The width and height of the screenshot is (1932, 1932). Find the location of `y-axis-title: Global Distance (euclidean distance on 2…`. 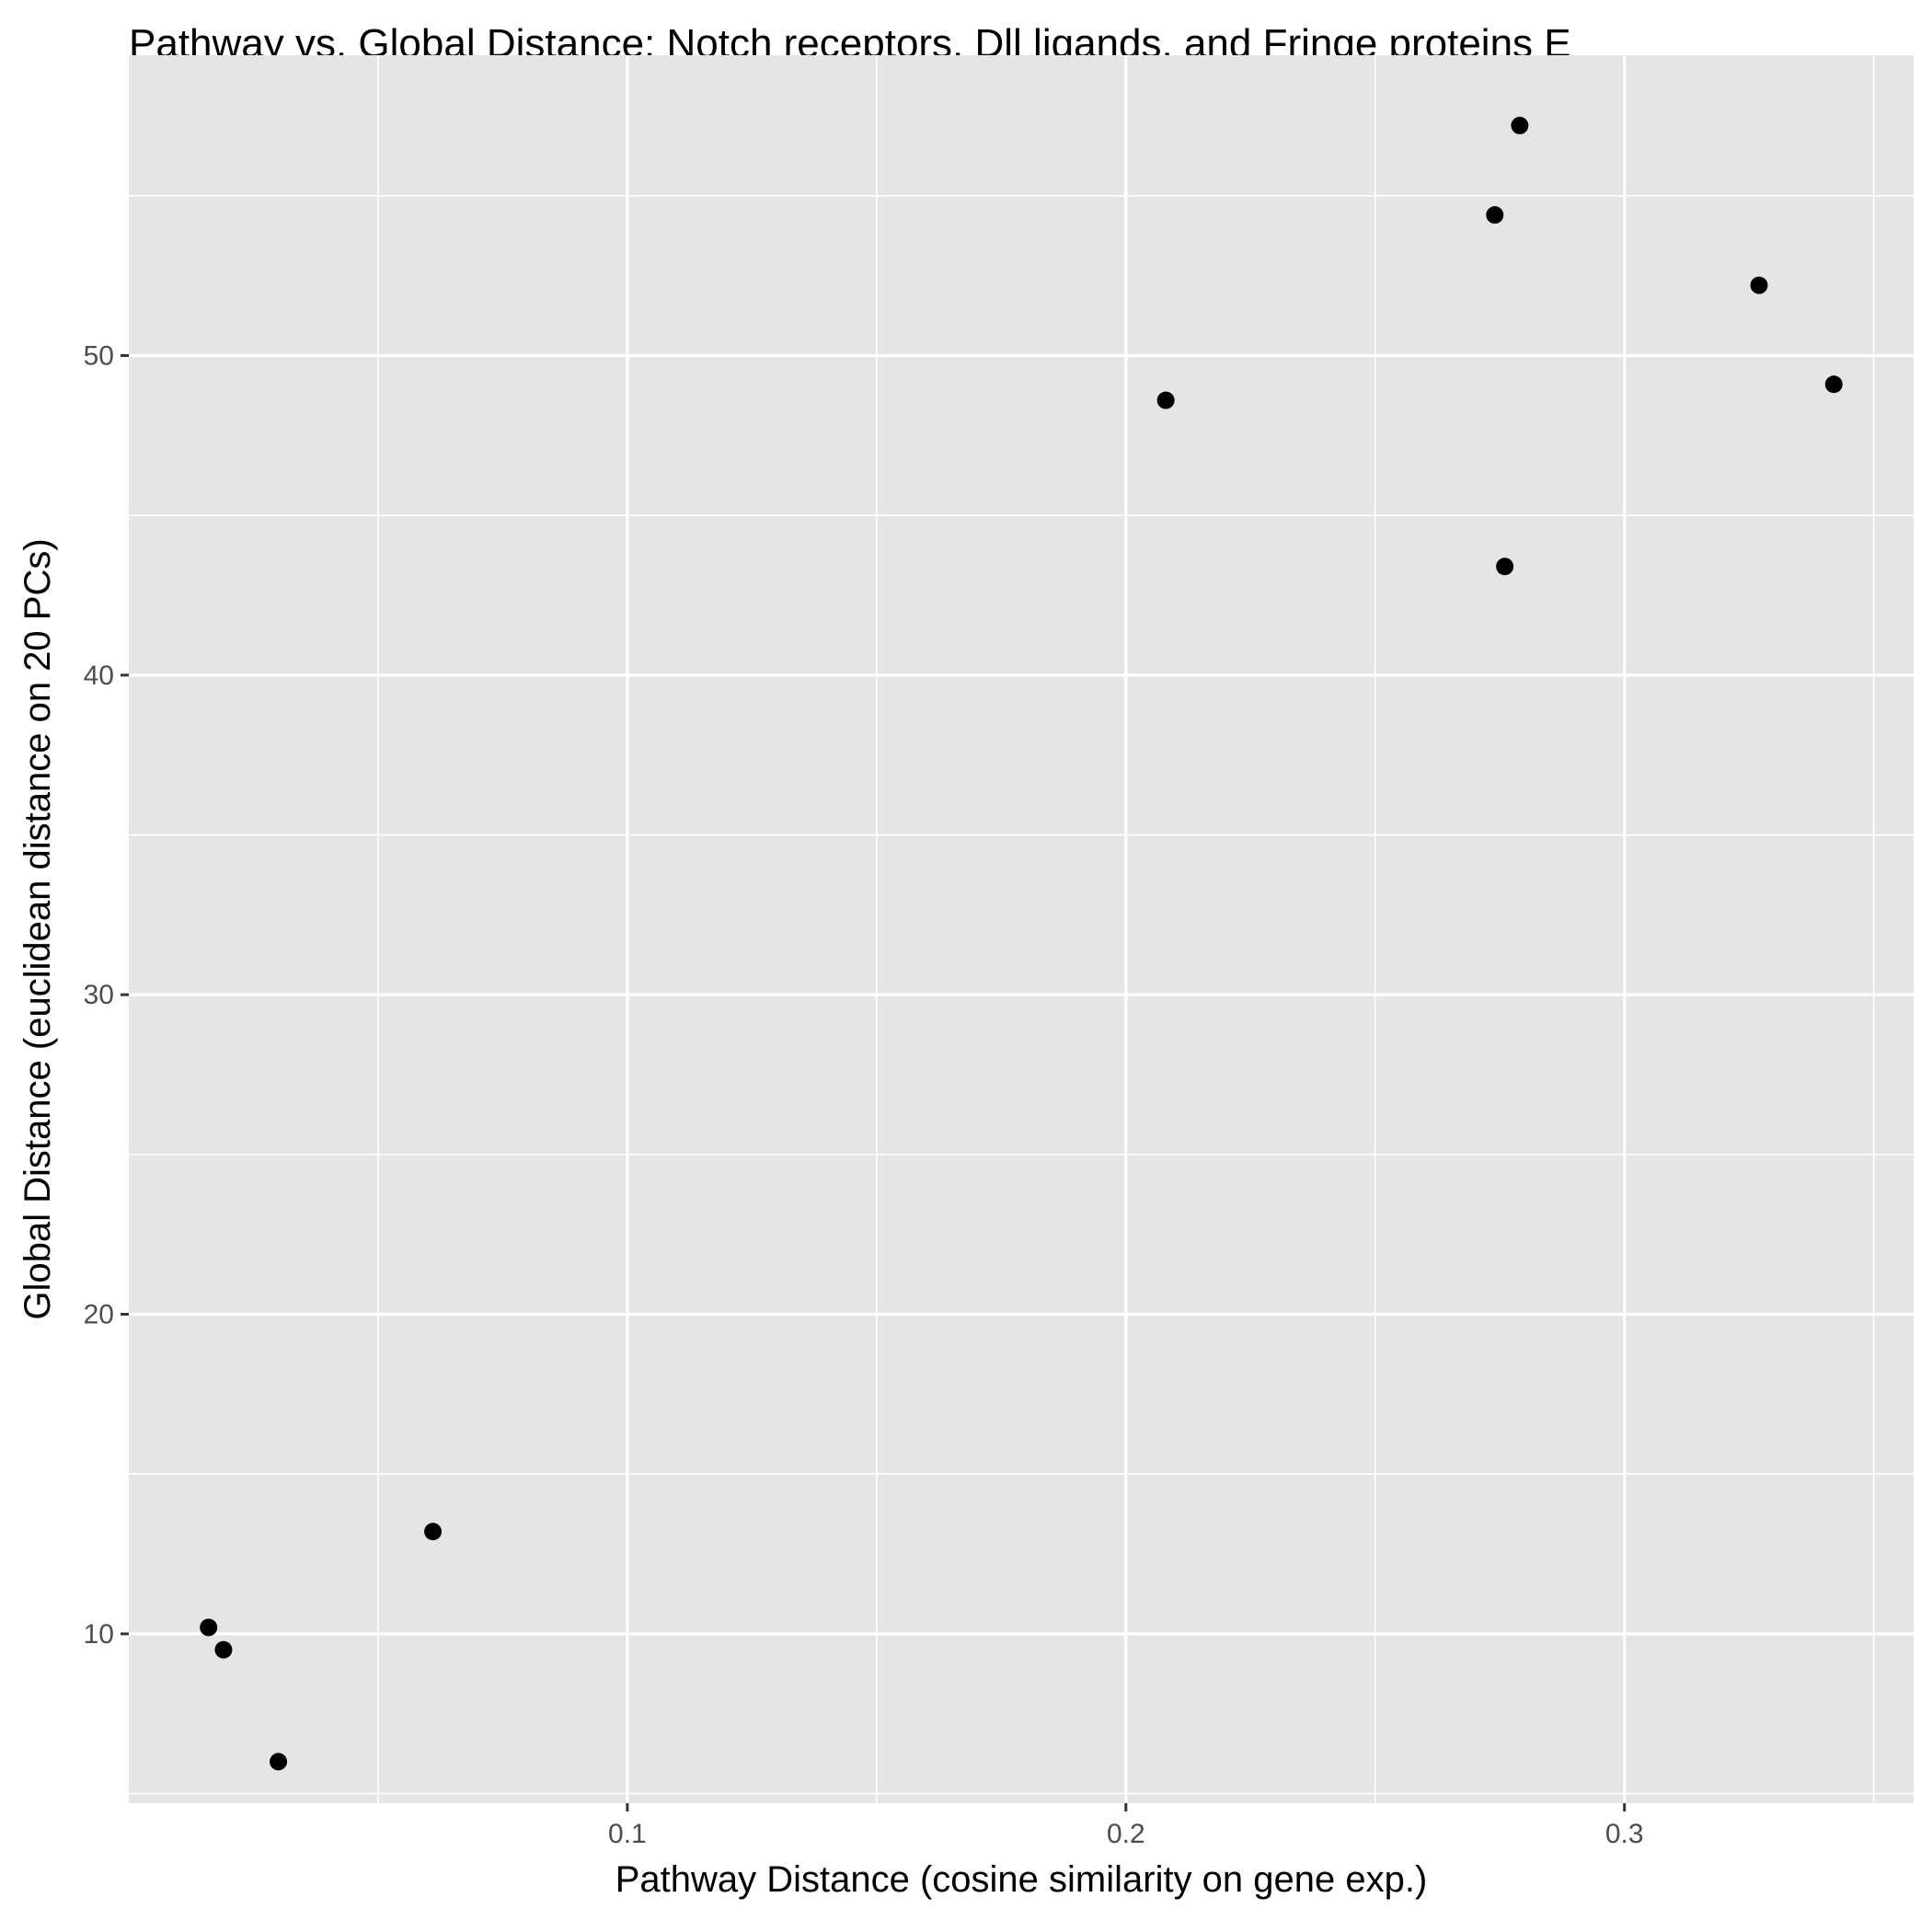

y-axis-title: Global Distance (euclidean distance on 2… is located at coordinates (37, 928).